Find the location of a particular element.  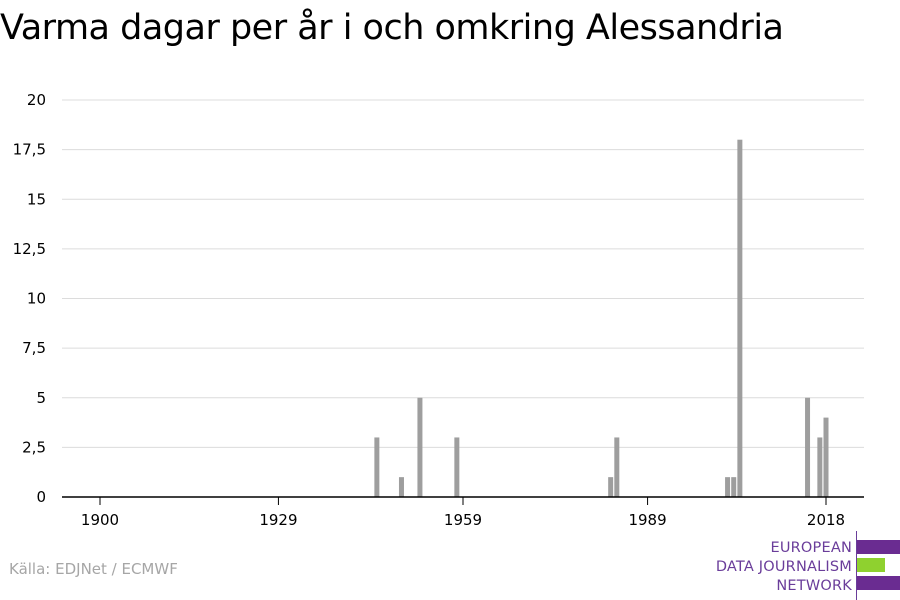

logo-bar-middle is located at coordinates (878, 565).